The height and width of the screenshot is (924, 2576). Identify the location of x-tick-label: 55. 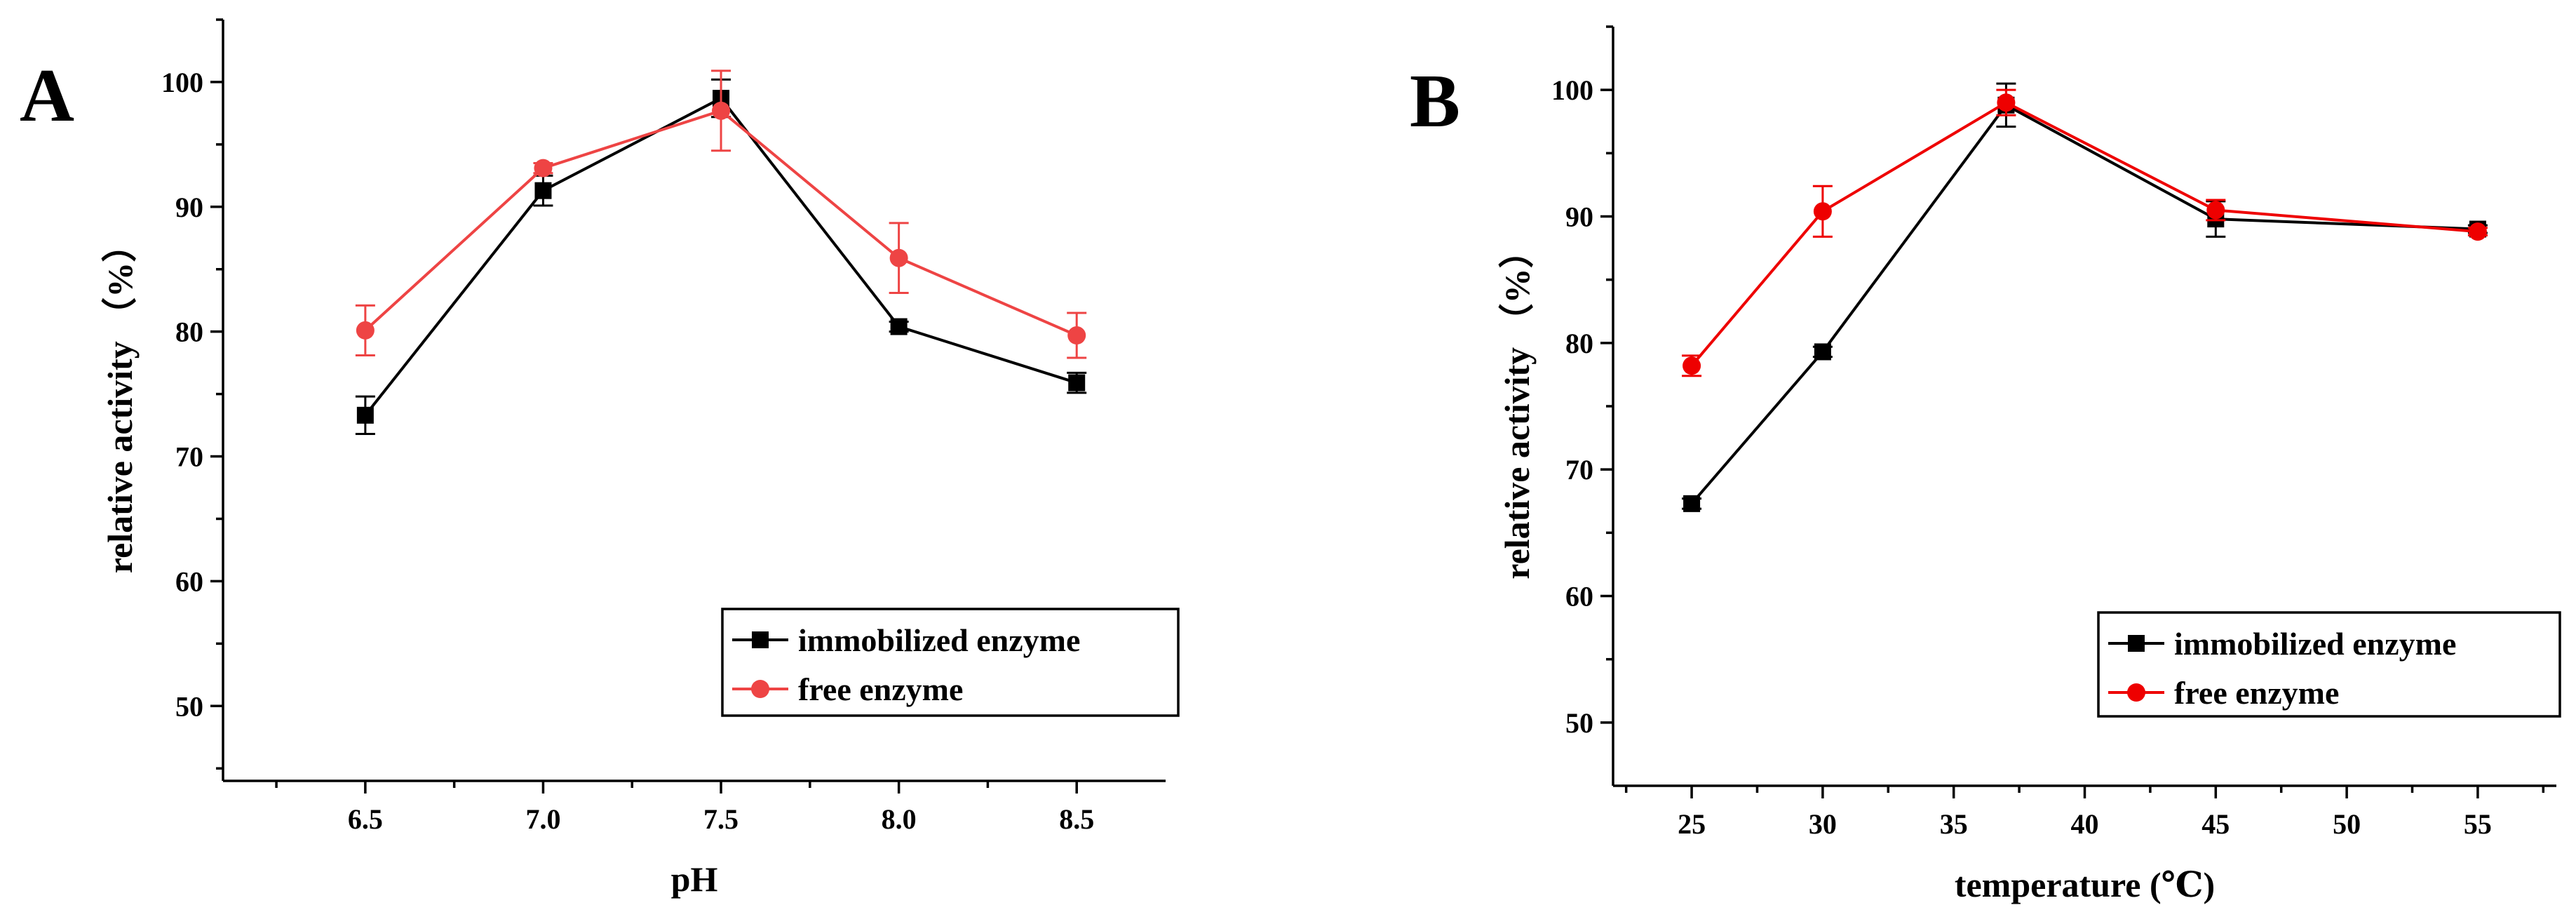
(2478, 824).